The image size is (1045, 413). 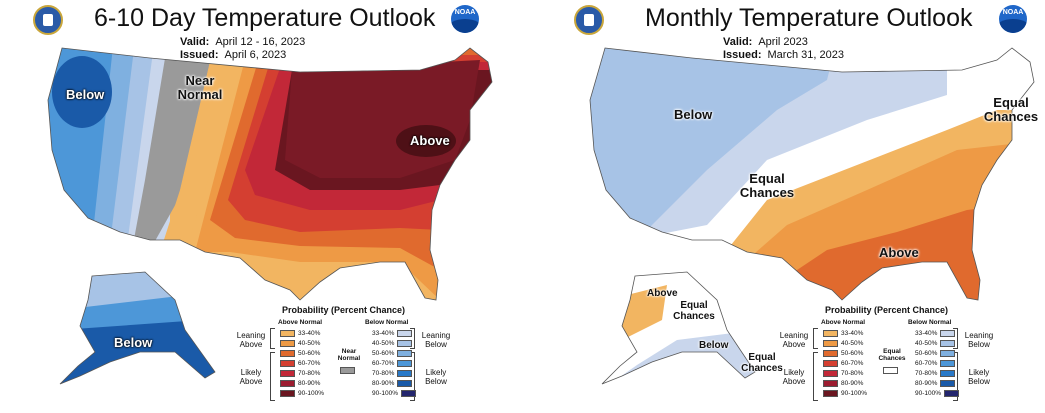 What do you see at coordinates (809, 18) in the screenshot?
I see `page-title-monthly: Monthly Temperature Outlook` at bounding box center [809, 18].